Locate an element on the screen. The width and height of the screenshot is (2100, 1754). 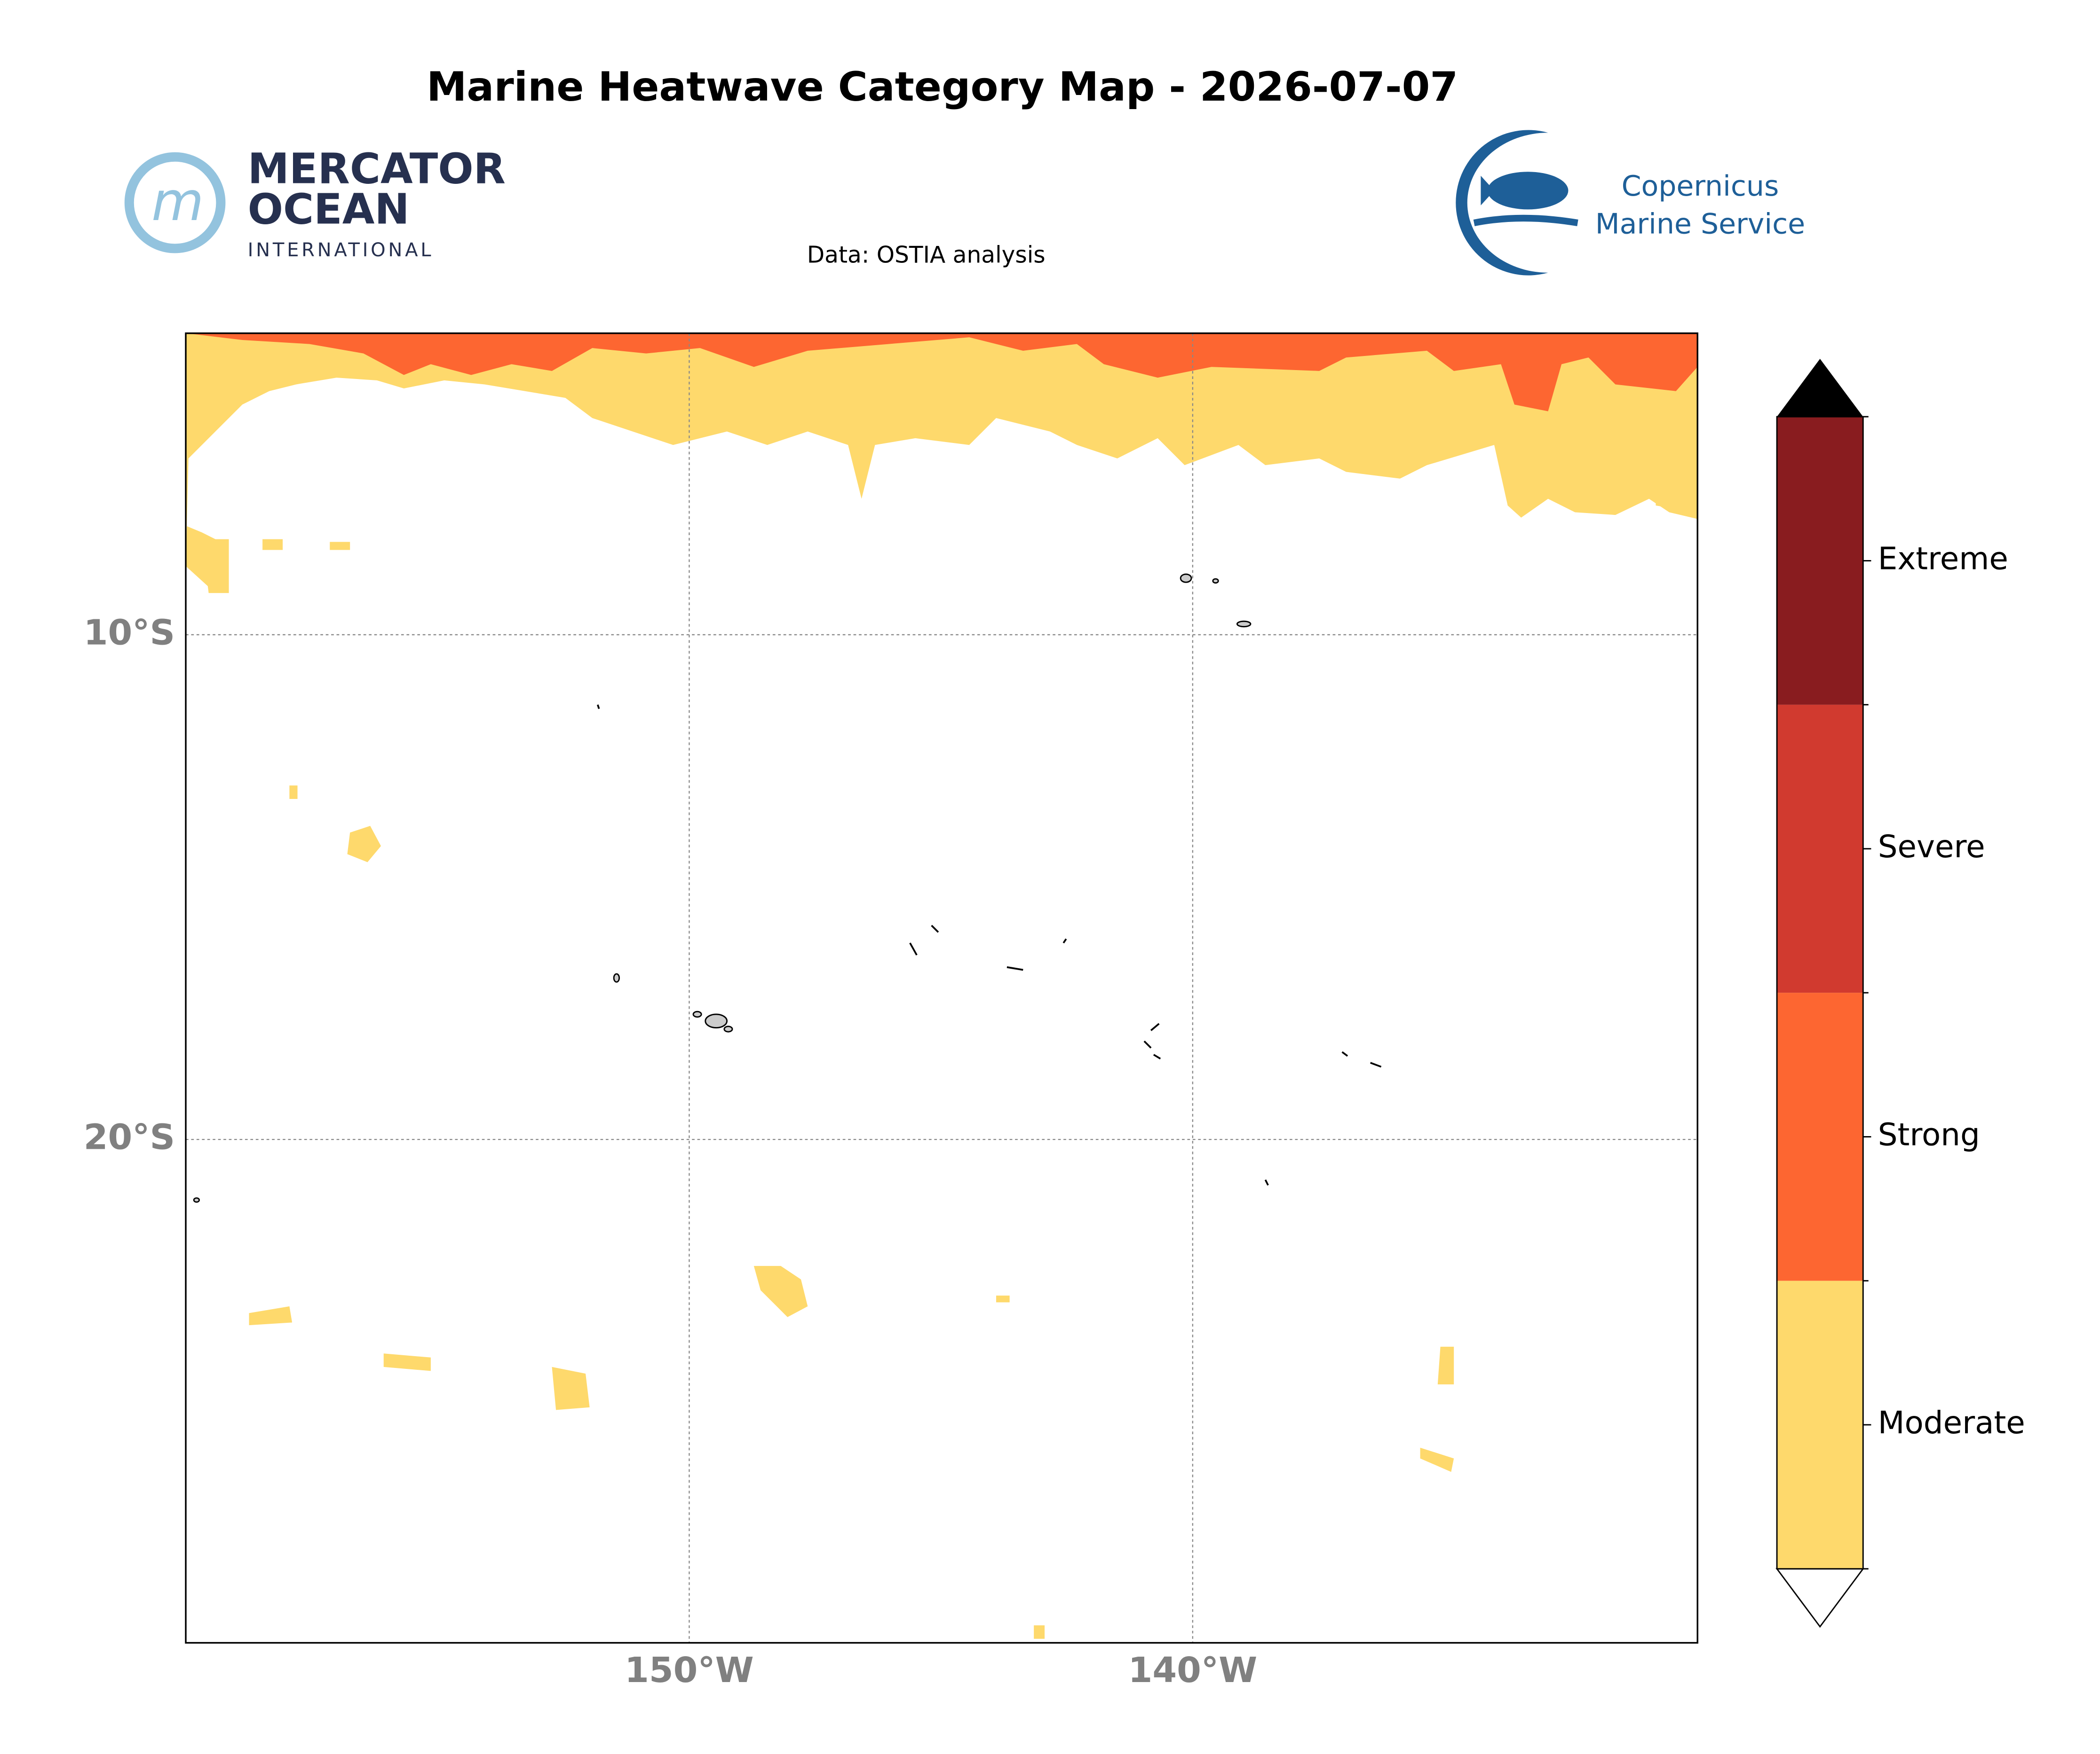
logo-text: Copernicus is located at coordinates (1700, 186).